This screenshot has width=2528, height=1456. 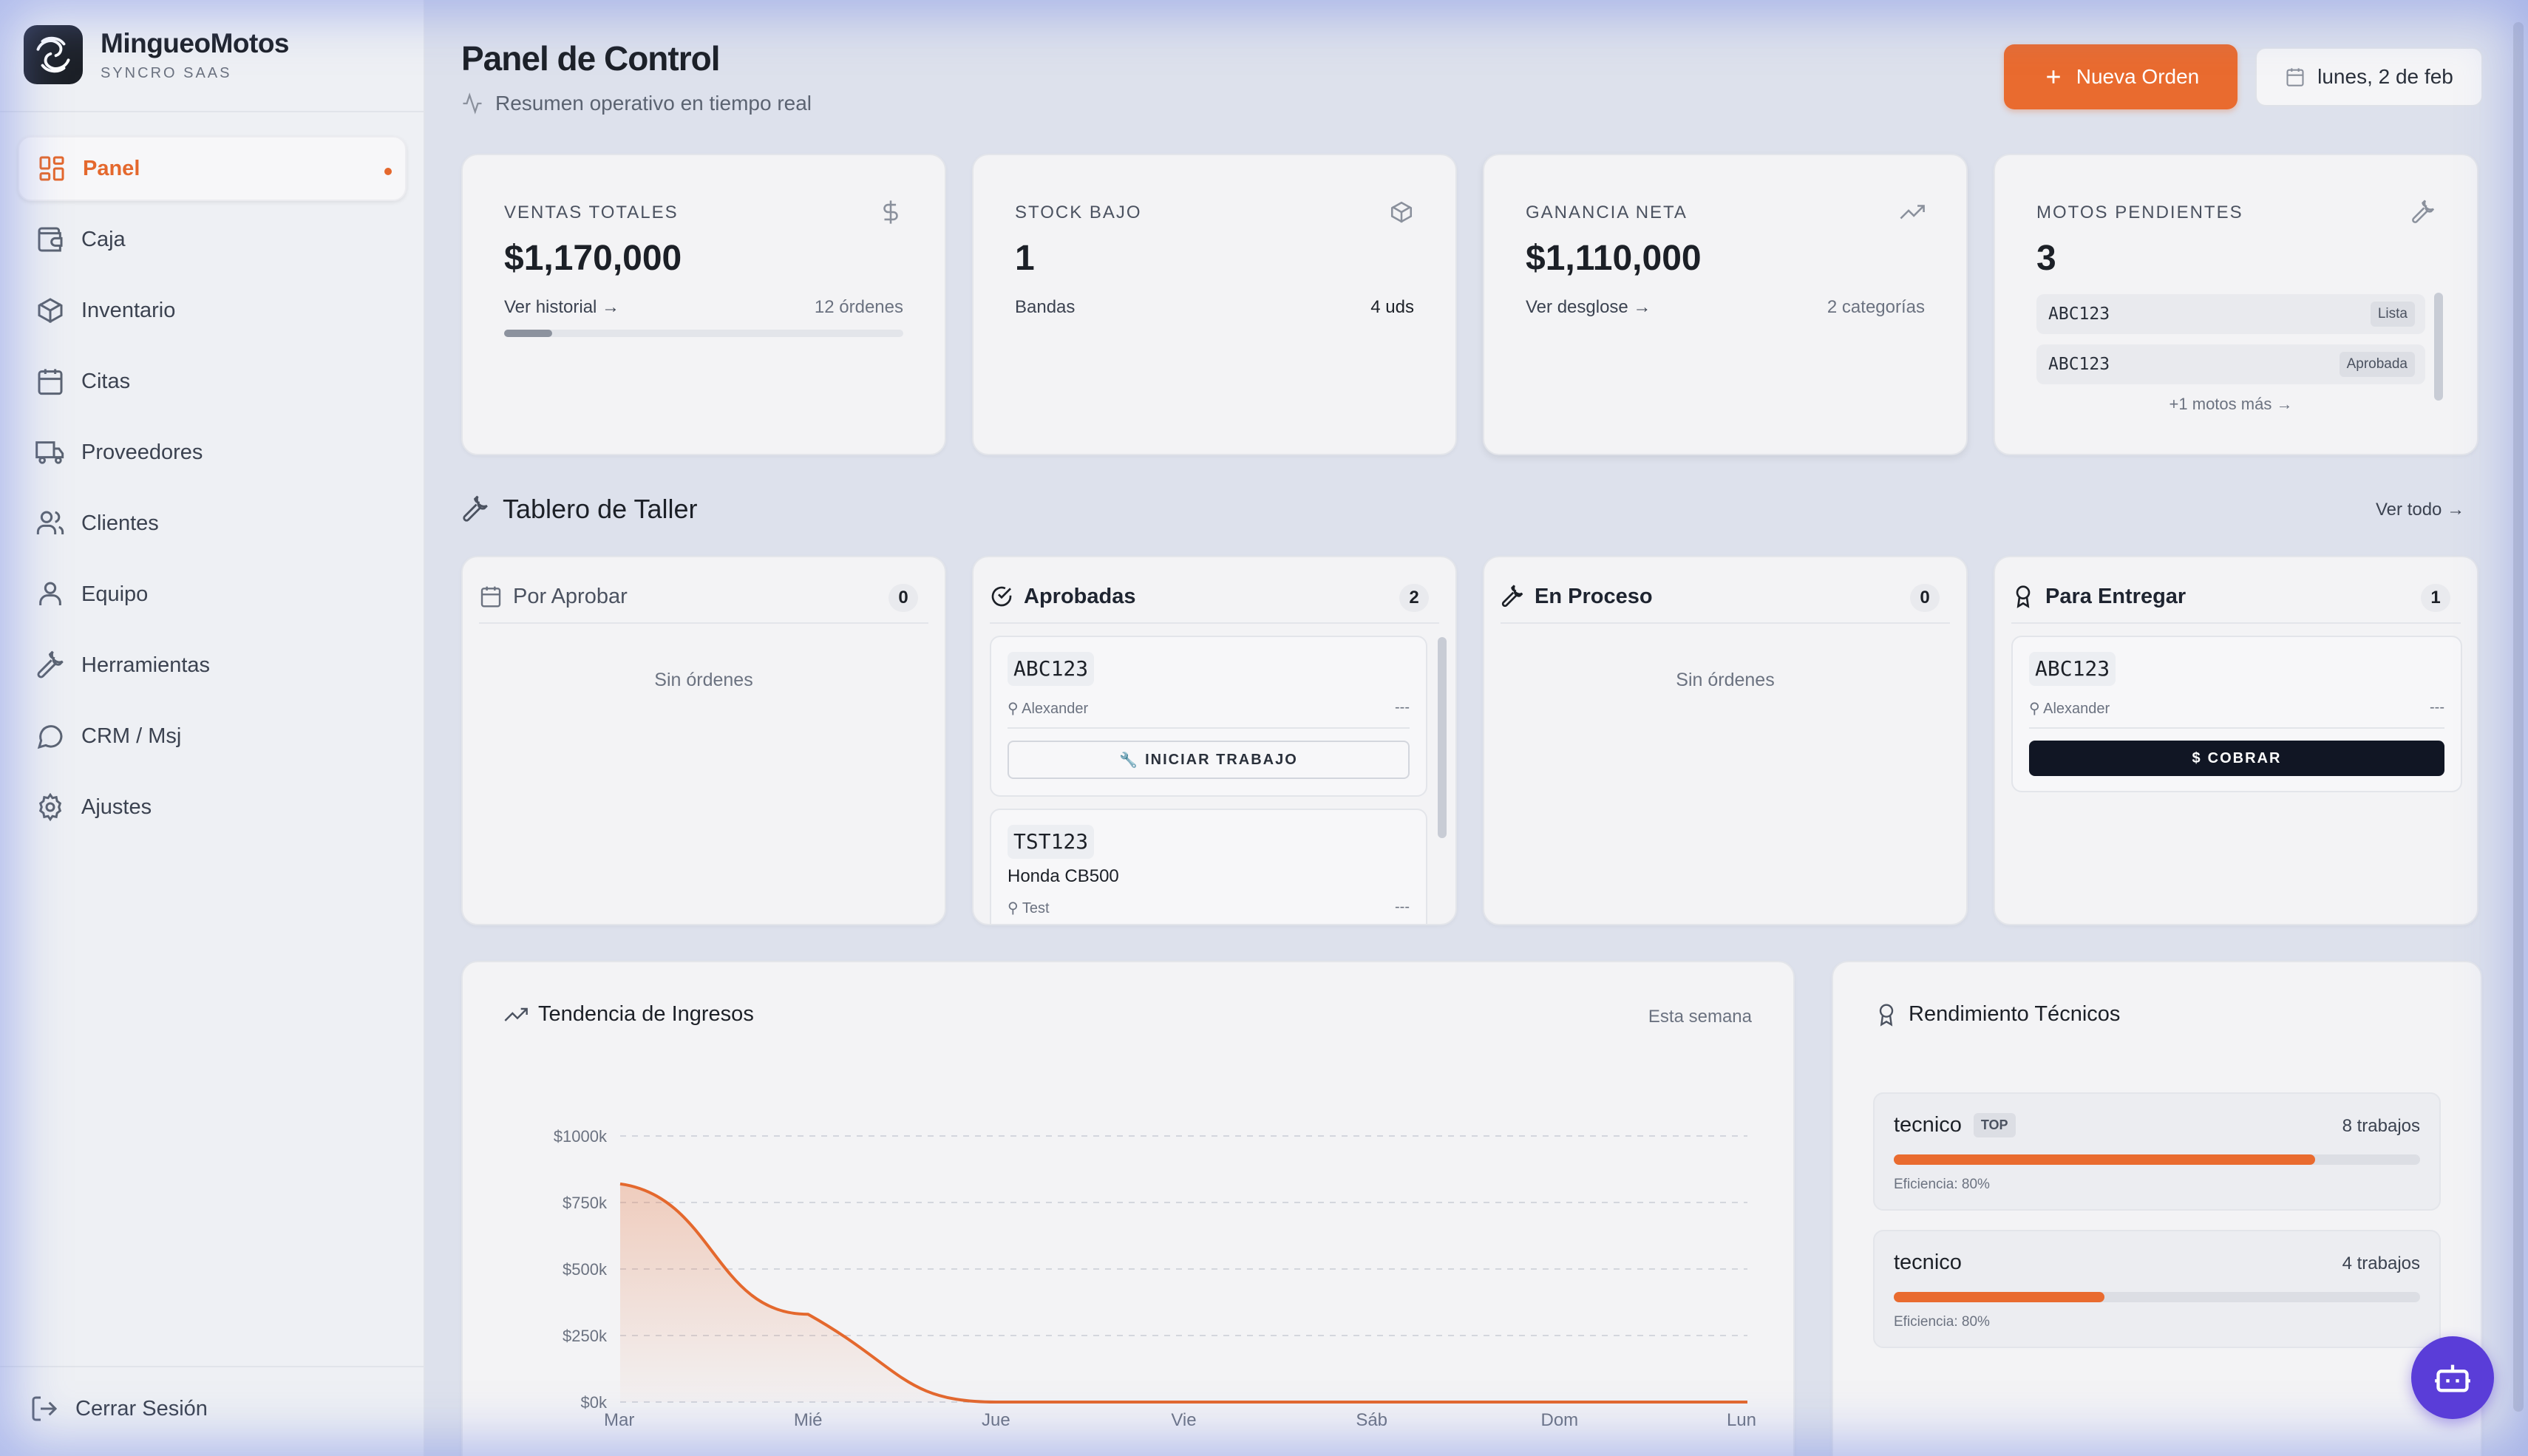 I want to click on stat-label: STOCK BAJO, so click(x=1078, y=213).